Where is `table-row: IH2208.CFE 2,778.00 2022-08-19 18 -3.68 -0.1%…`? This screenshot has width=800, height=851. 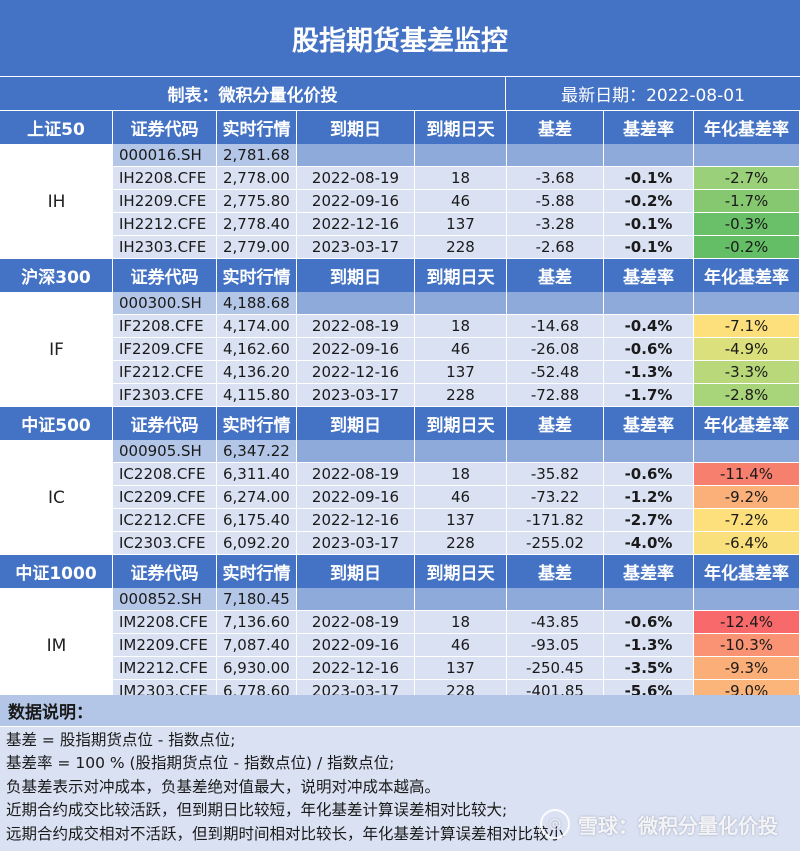 table-row: IH2208.CFE 2,778.00 2022-08-19 18 -3.68 -0.1%… is located at coordinates (456, 178).